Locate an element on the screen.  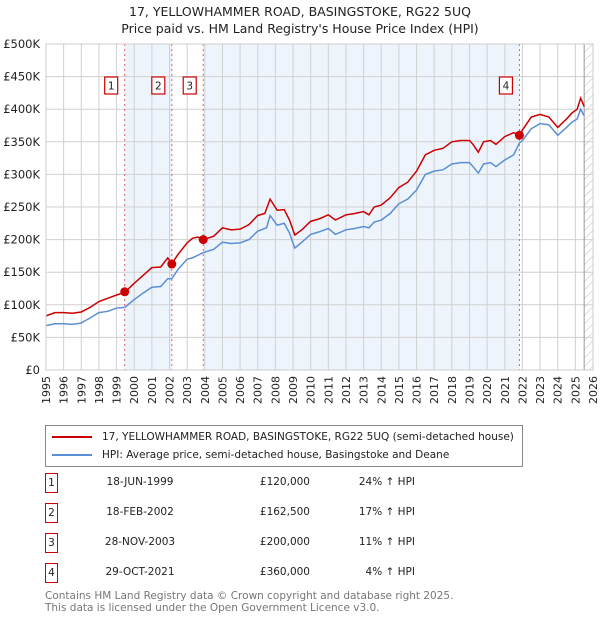
x-tick-label: 2006 is located at coordinates (240, 390).